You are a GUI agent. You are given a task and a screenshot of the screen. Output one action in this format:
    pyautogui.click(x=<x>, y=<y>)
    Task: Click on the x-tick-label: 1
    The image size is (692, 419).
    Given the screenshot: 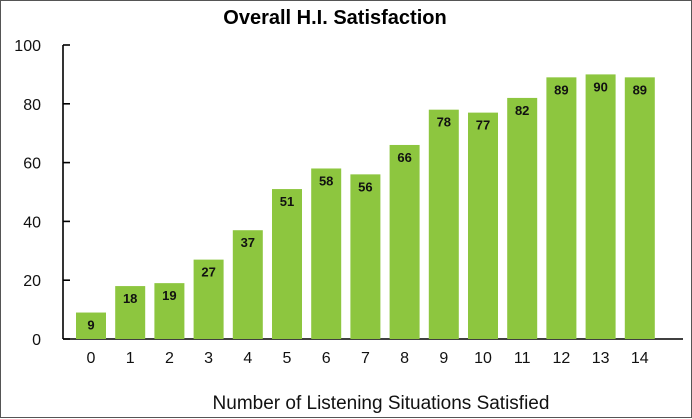 What is the action you would take?
    pyautogui.click(x=130, y=358)
    